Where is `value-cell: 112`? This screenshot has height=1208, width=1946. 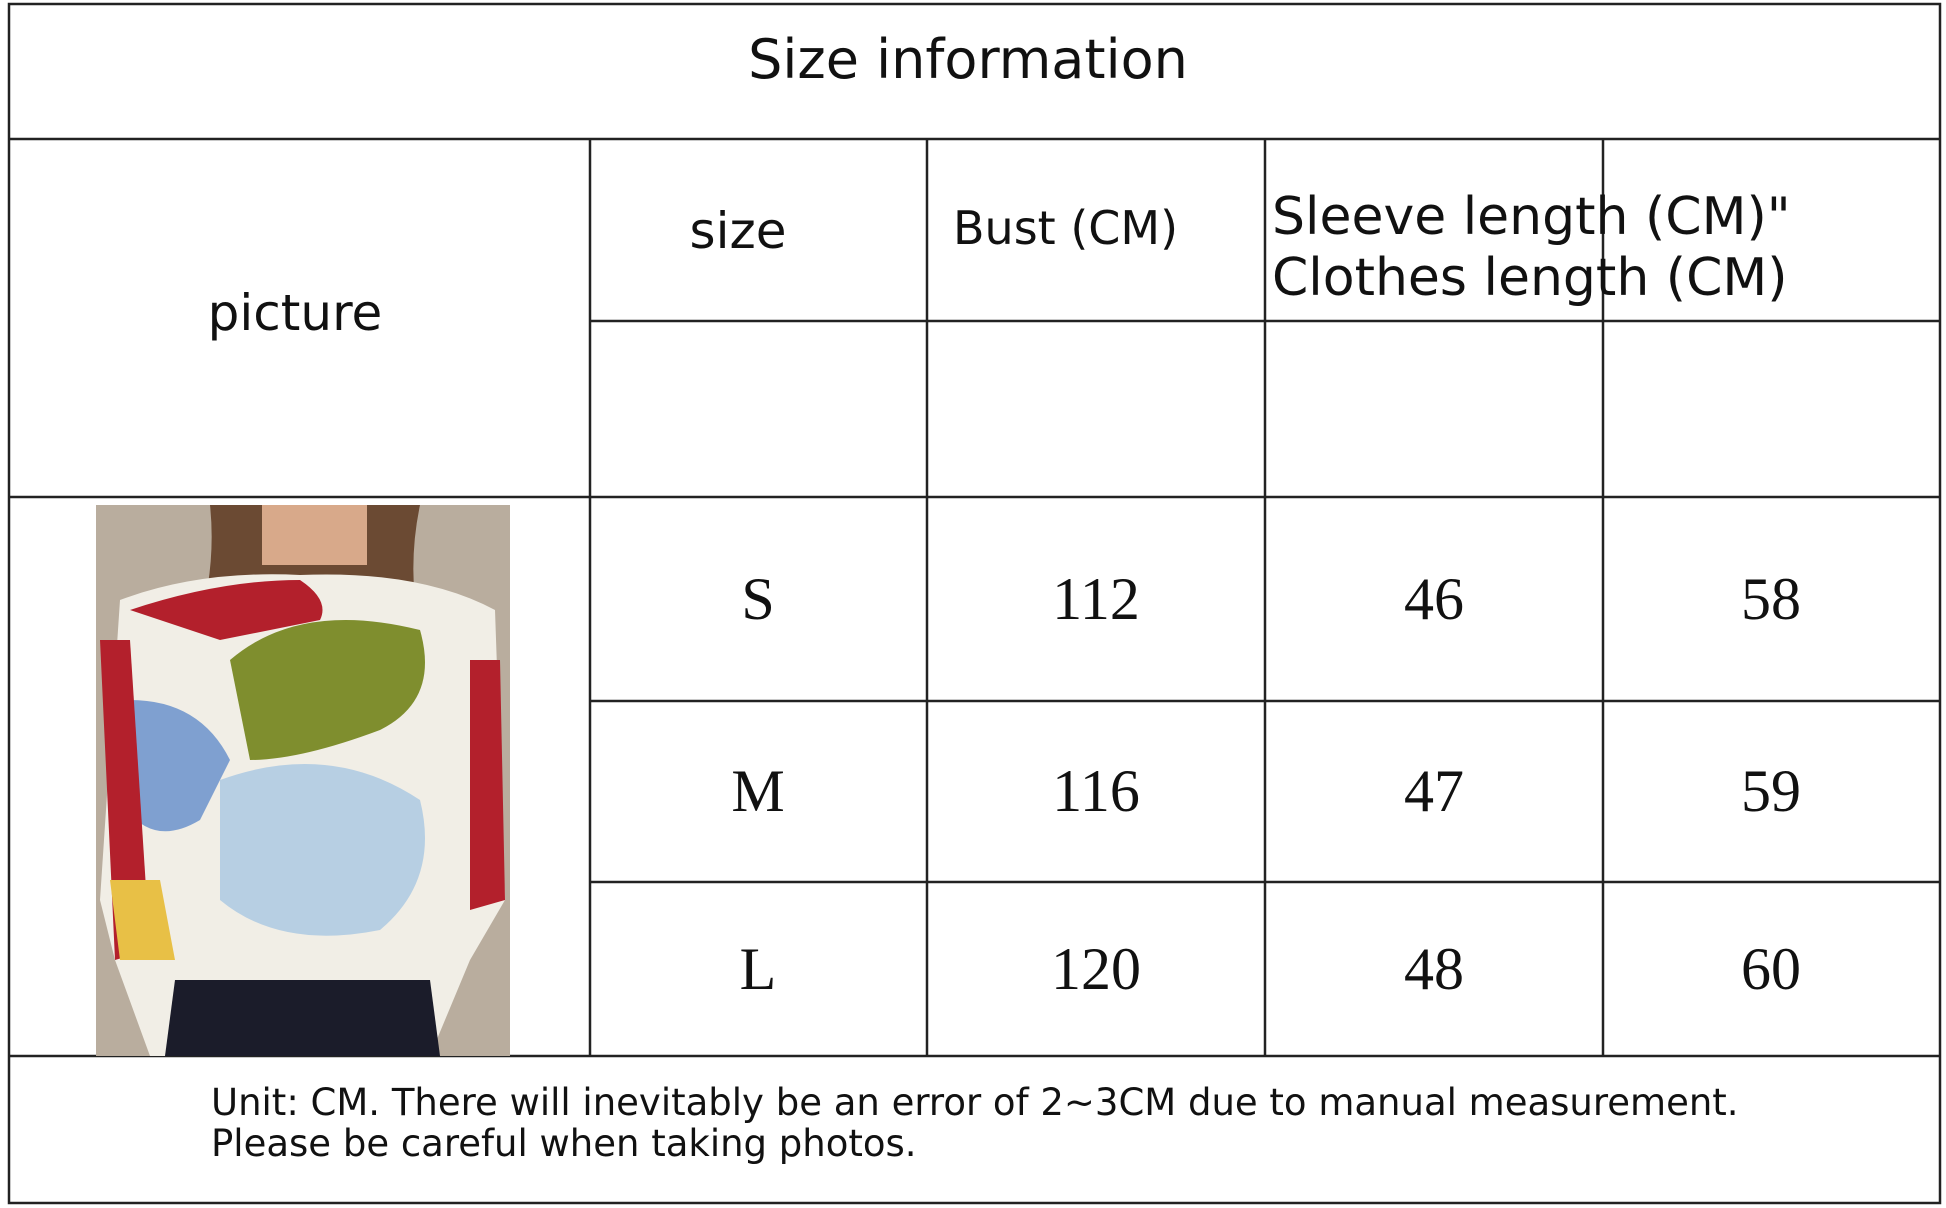
value-cell: 112 is located at coordinates (1096, 599).